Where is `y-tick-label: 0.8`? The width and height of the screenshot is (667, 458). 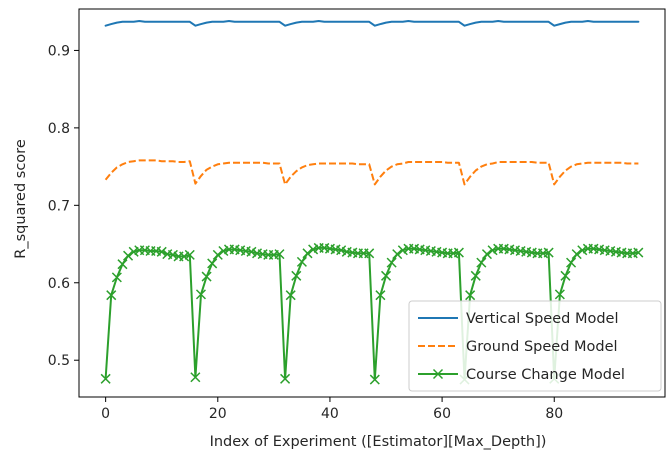 y-tick-label: 0.8 is located at coordinates (59, 129).